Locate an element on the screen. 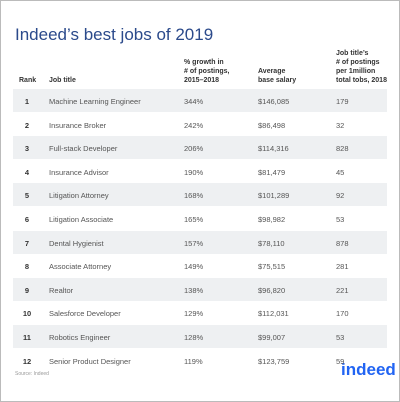 This screenshot has height=402, width=400. cell: $81,479 is located at coordinates (272, 172).